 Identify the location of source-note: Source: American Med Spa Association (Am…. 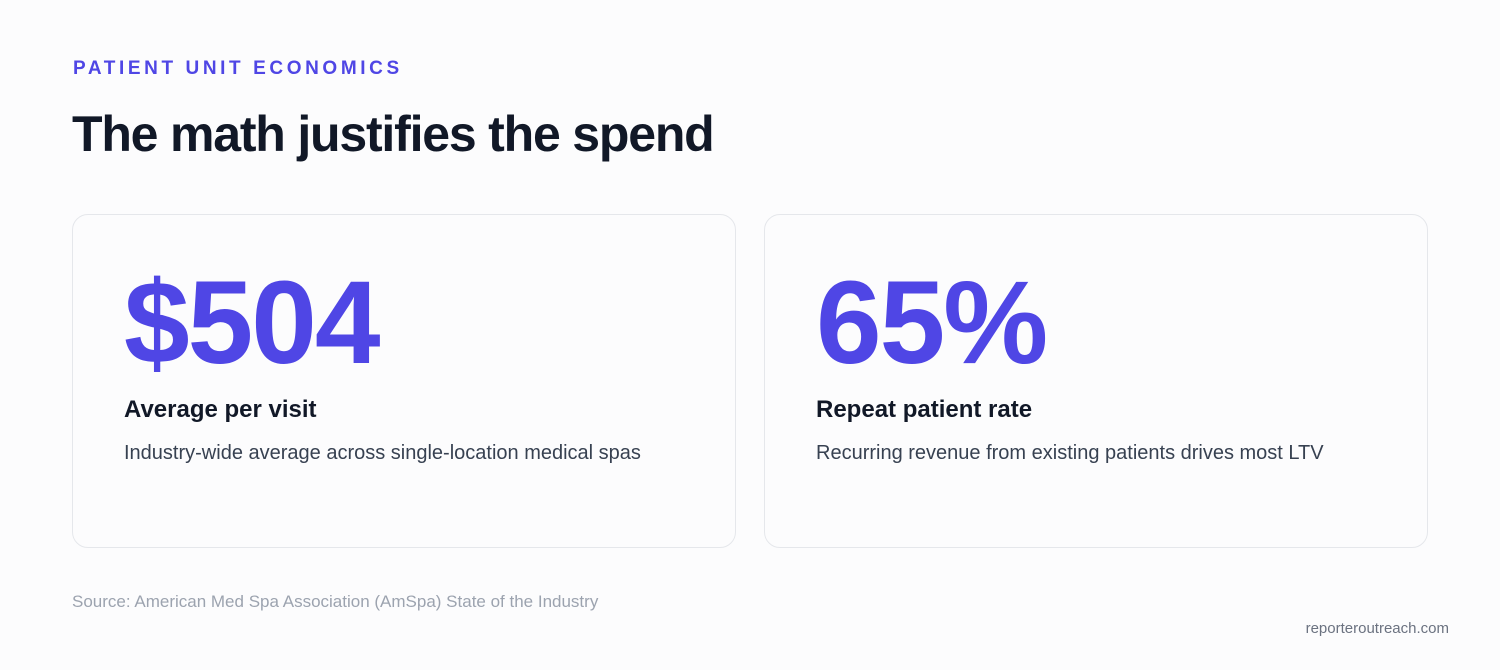
(335, 601).